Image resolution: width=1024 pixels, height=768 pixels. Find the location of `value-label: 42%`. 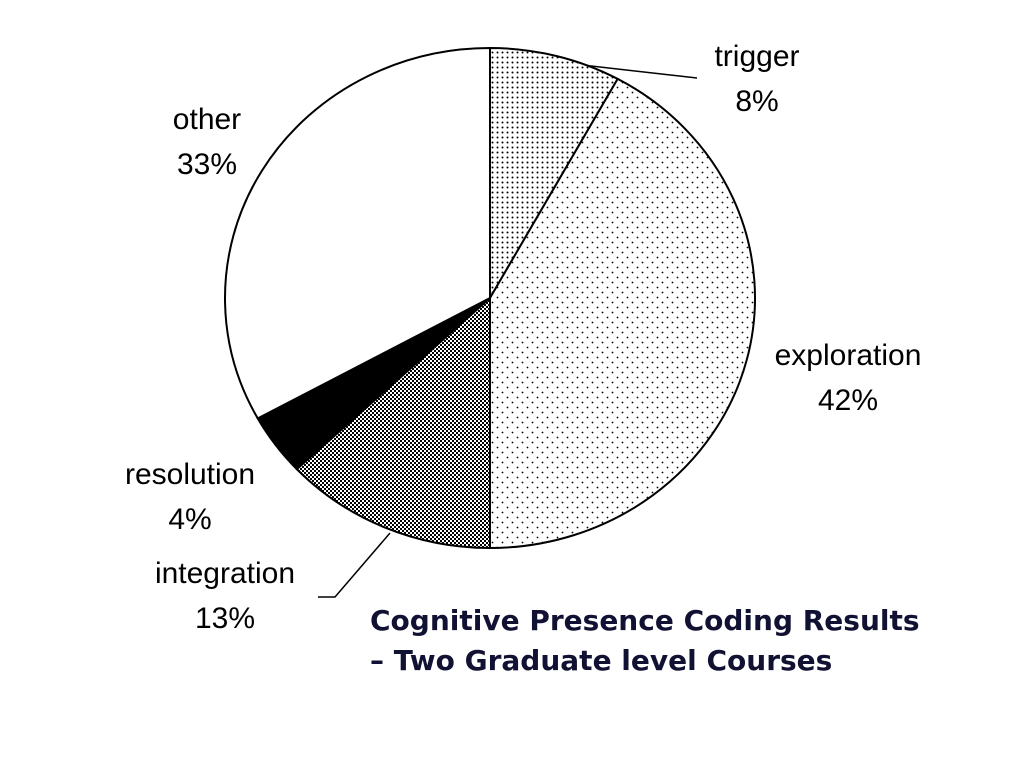

value-label: 42% is located at coordinates (848, 400).